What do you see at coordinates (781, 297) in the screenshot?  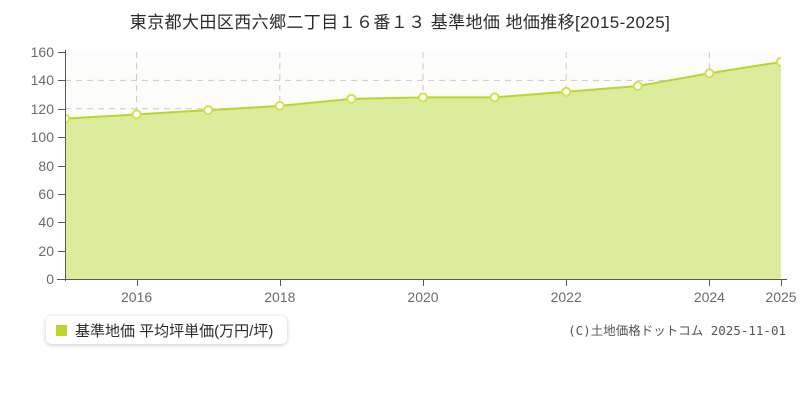 I see `x-tick-label: 2025` at bounding box center [781, 297].